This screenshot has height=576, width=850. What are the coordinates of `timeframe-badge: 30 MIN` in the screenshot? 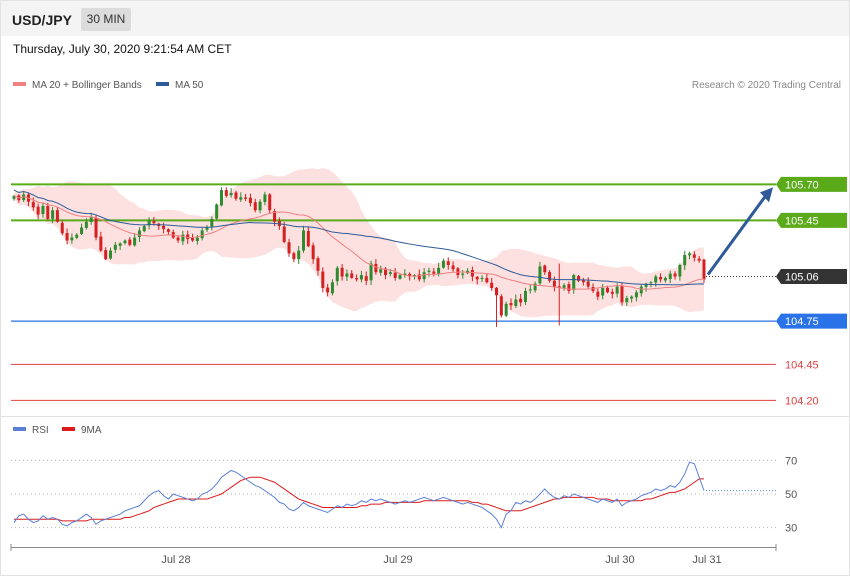 It's located at (106, 19).